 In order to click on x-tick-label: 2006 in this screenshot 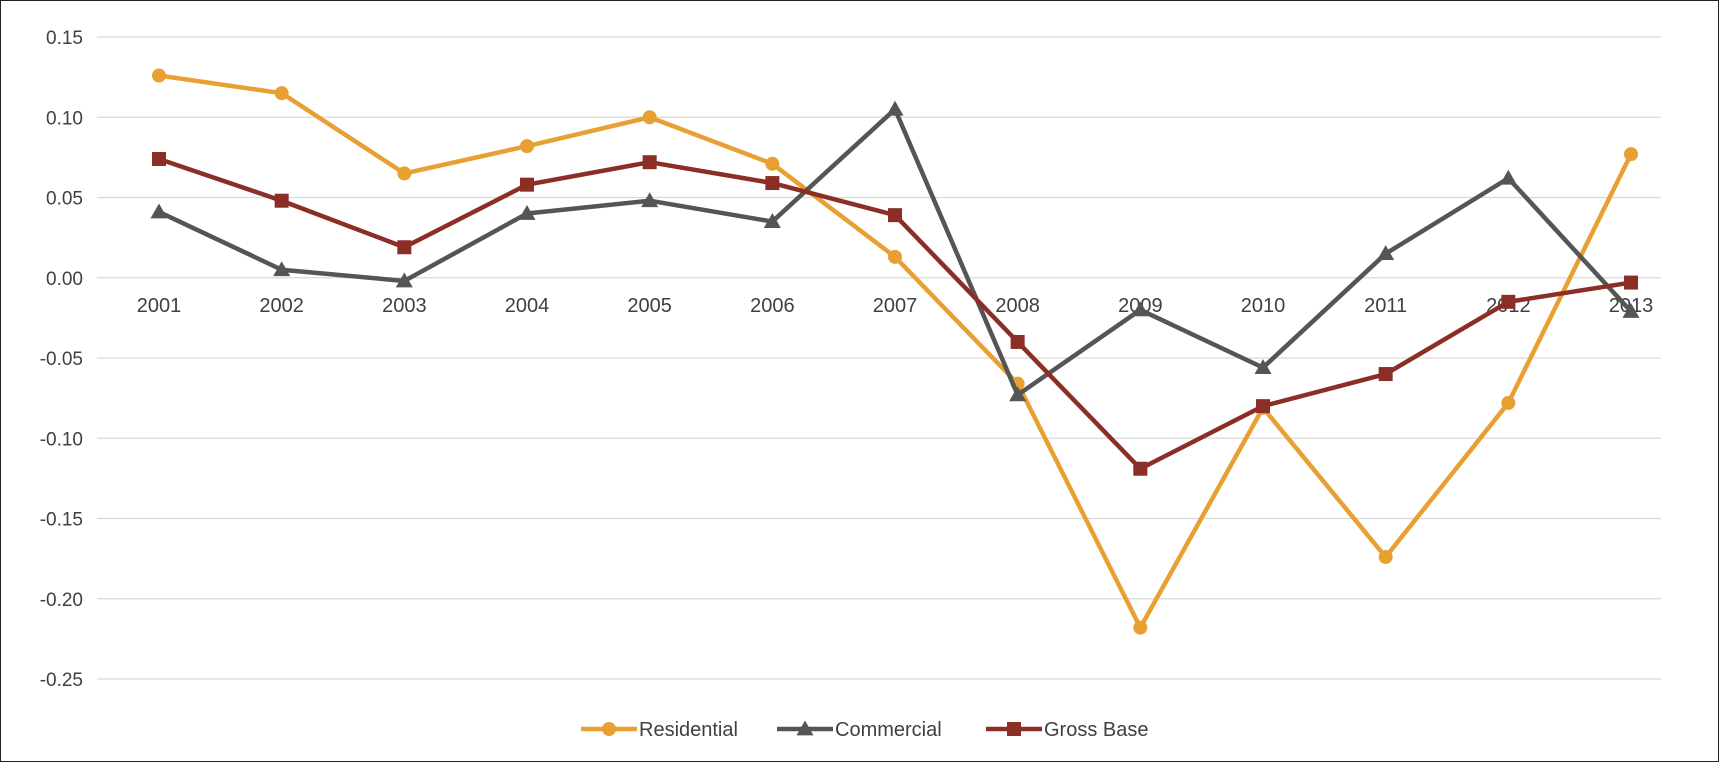, I will do `click(772, 306)`.